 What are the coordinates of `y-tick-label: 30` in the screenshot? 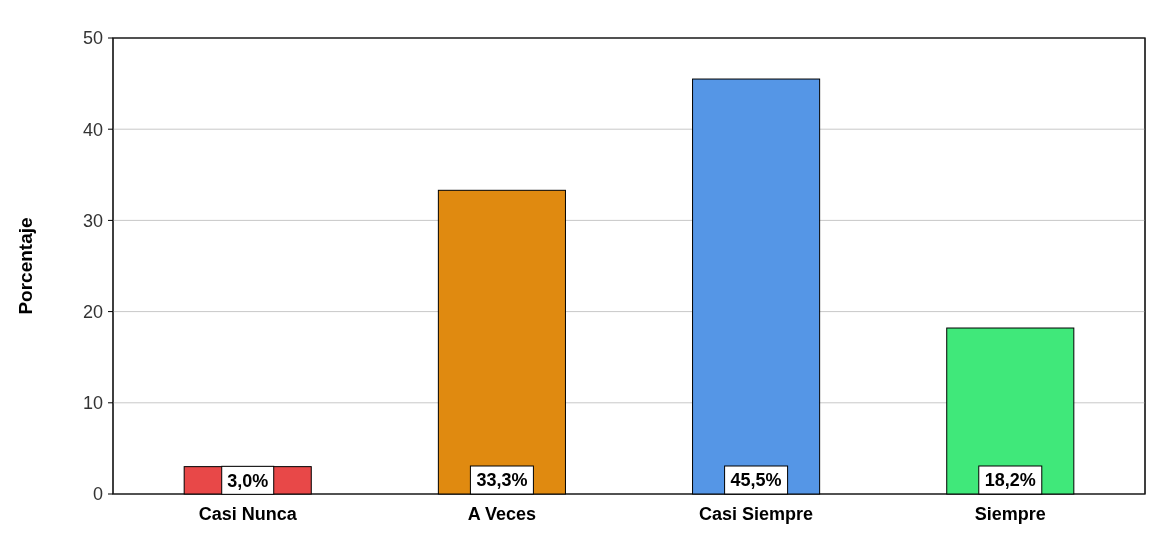 It's located at (92, 220).